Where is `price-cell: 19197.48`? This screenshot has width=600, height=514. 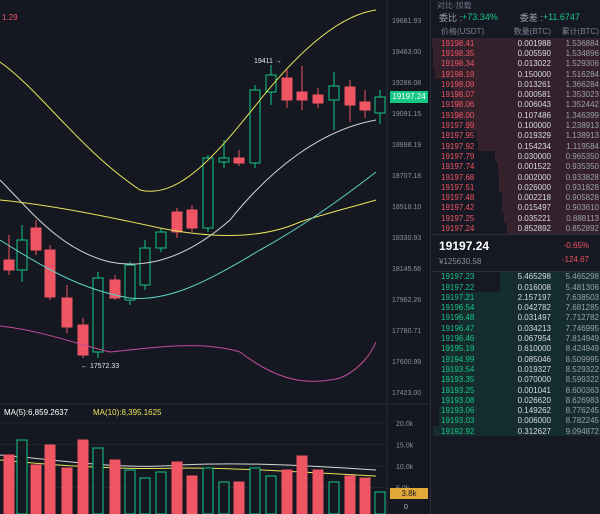 price-cell: 19197.48 is located at coordinates (458, 198).